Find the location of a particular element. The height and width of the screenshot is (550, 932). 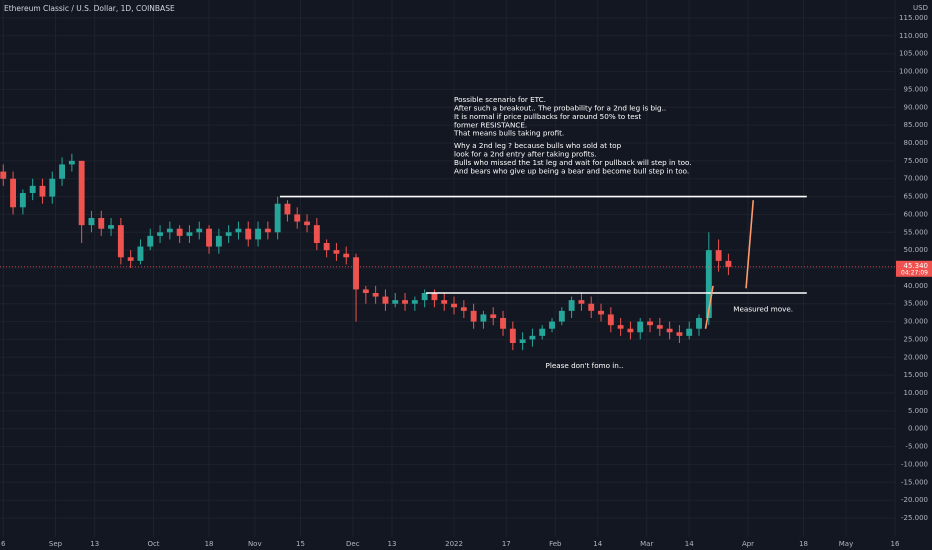

y-tick-label: -20.000 is located at coordinates (914, 500).